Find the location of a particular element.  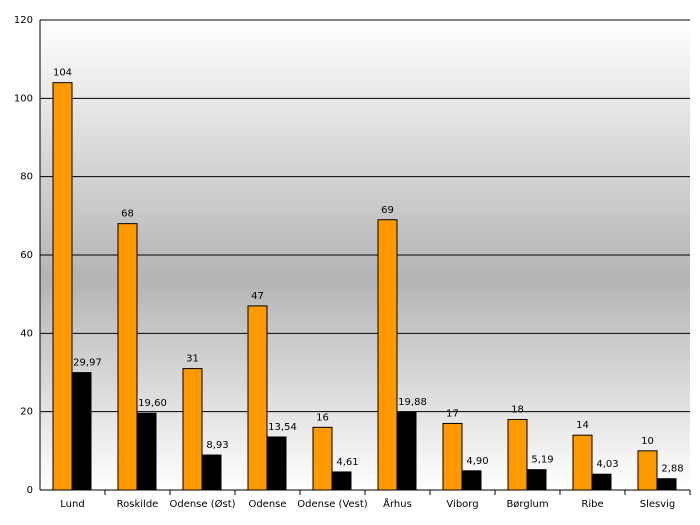

value-label: 13,54 is located at coordinates (282, 427).